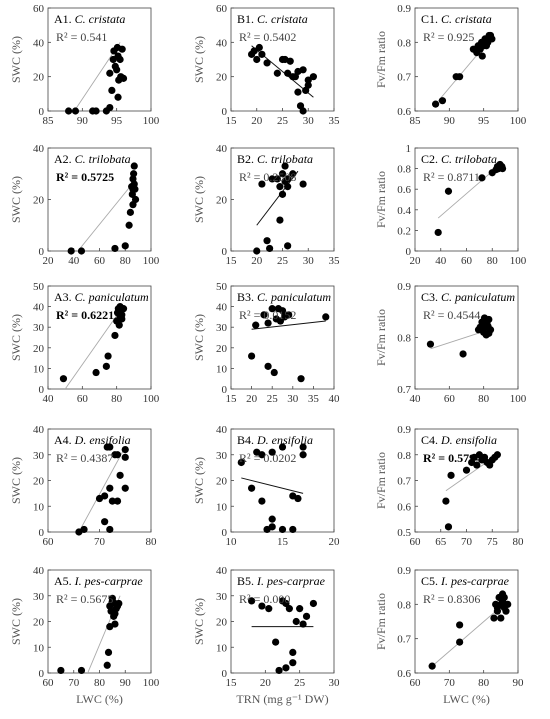 The height and width of the screenshot is (719, 550). What do you see at coordinates (232, 121) in the screenshot?
I see `x-tick-label-b1: 15` at bounding box center [232, 121].